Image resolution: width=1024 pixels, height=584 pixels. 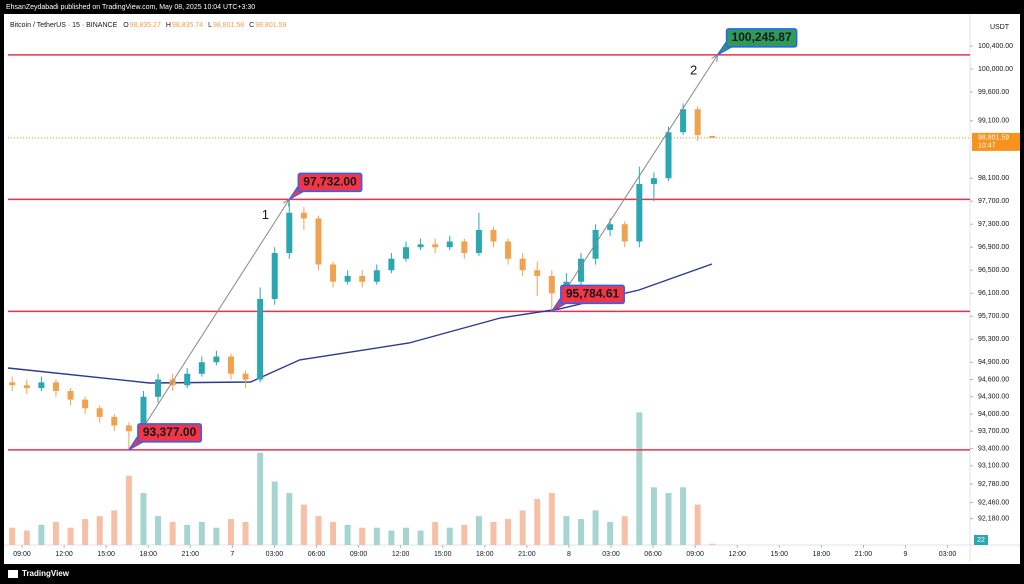 I want to click on y-tick-label: 97,700.00, so click(x=993, y=201).